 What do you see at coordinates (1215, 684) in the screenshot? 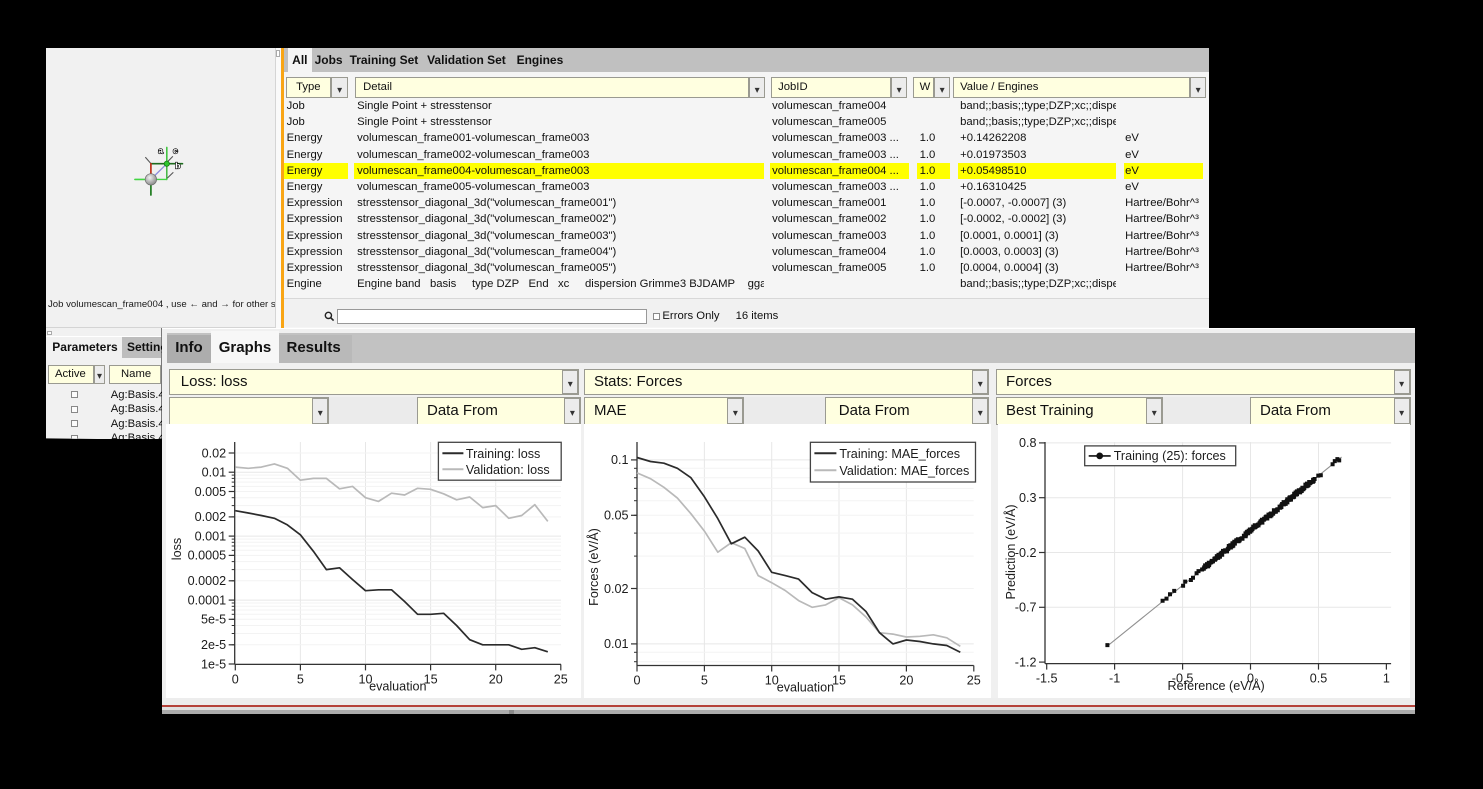
I see `svg-text: Reference (eV/Å)` at bounding box center [1215, 684].